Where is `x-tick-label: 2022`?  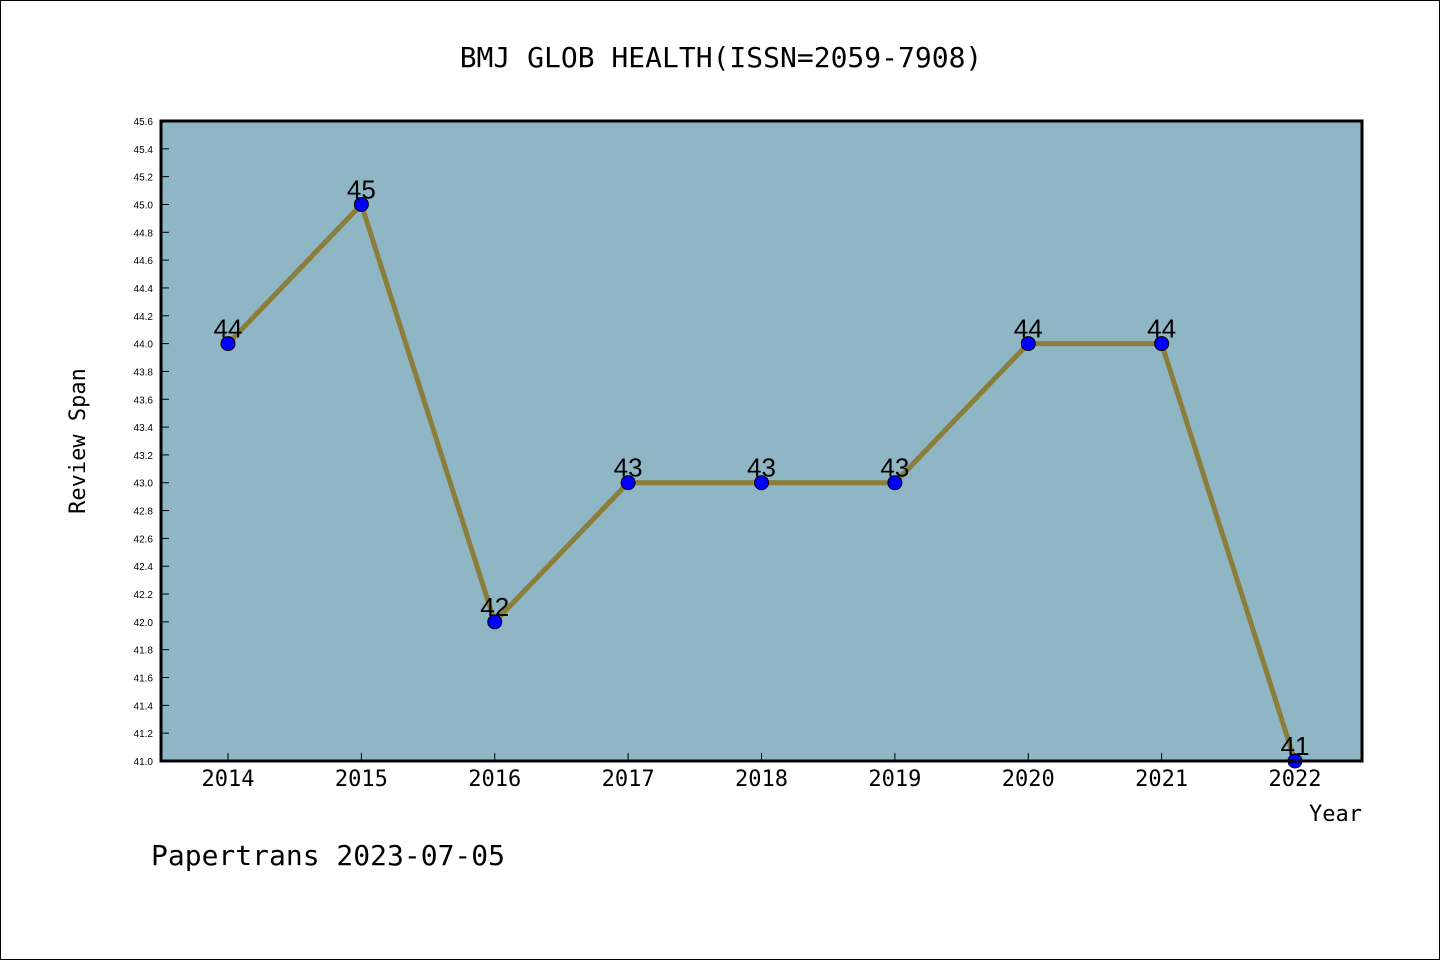 x-tick-label: 2022 is located at coordinates (1295, 779).